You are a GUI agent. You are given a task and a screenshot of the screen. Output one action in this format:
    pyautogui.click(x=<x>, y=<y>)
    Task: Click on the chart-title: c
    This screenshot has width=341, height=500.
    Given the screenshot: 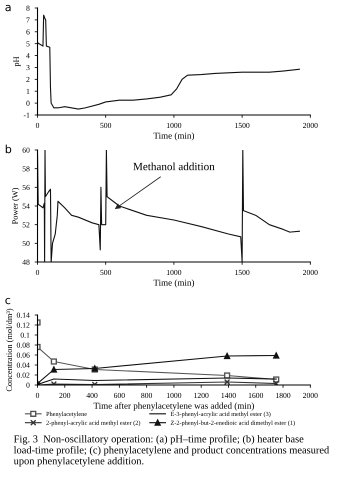 What is the action you would take?
    pyautogui.click(x=7, y=301)
    